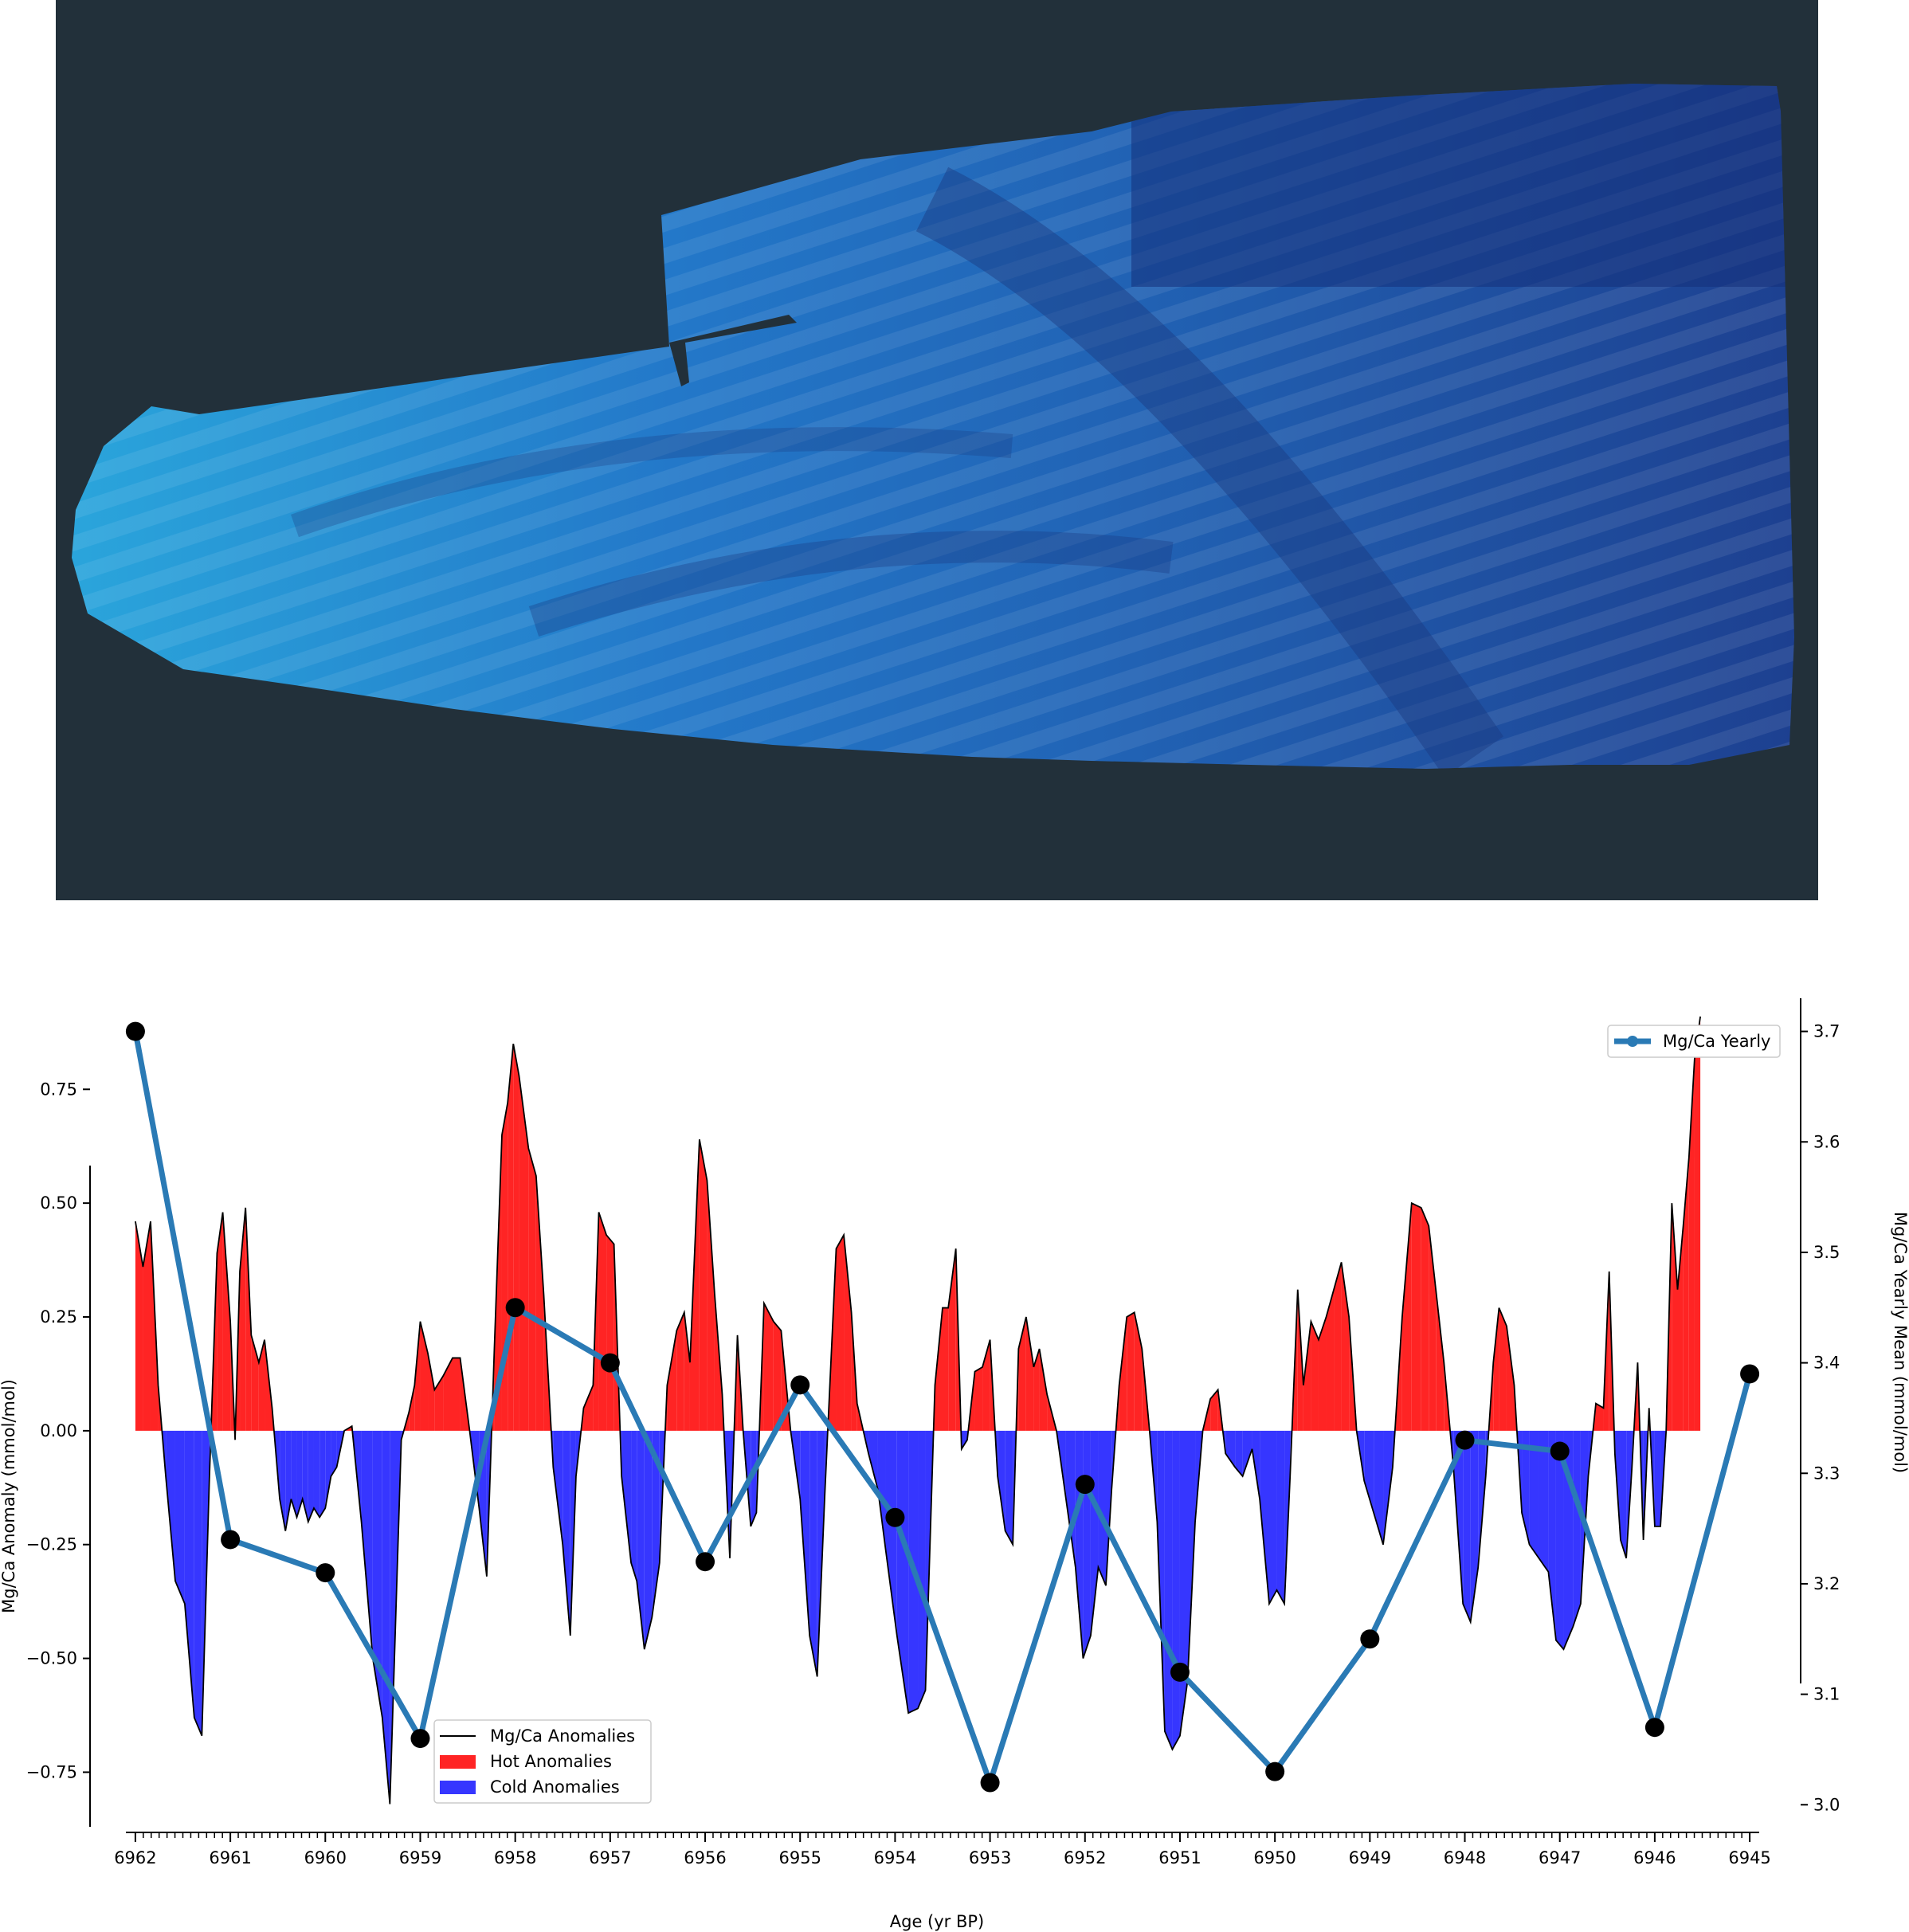 The height and width of the screenshot is (1932, 1909). Describe the element at coordinates (990, 1858) in the screenshot. I see `x-tick-label: 6953` at that location.